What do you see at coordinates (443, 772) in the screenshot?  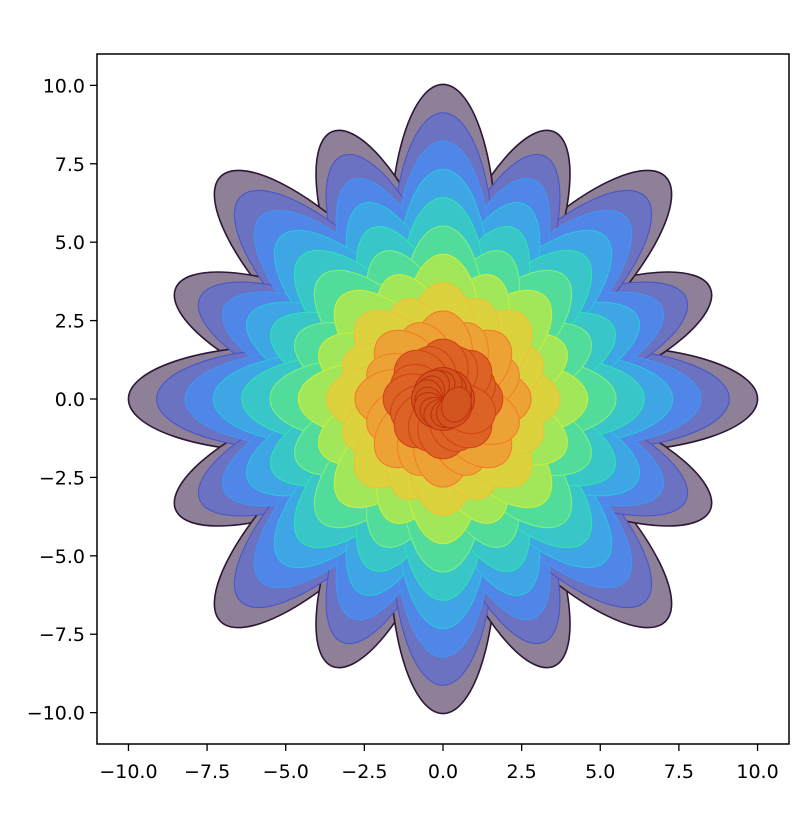 I see `x-tick-label: 0.0` at bounding box center [443, 772].